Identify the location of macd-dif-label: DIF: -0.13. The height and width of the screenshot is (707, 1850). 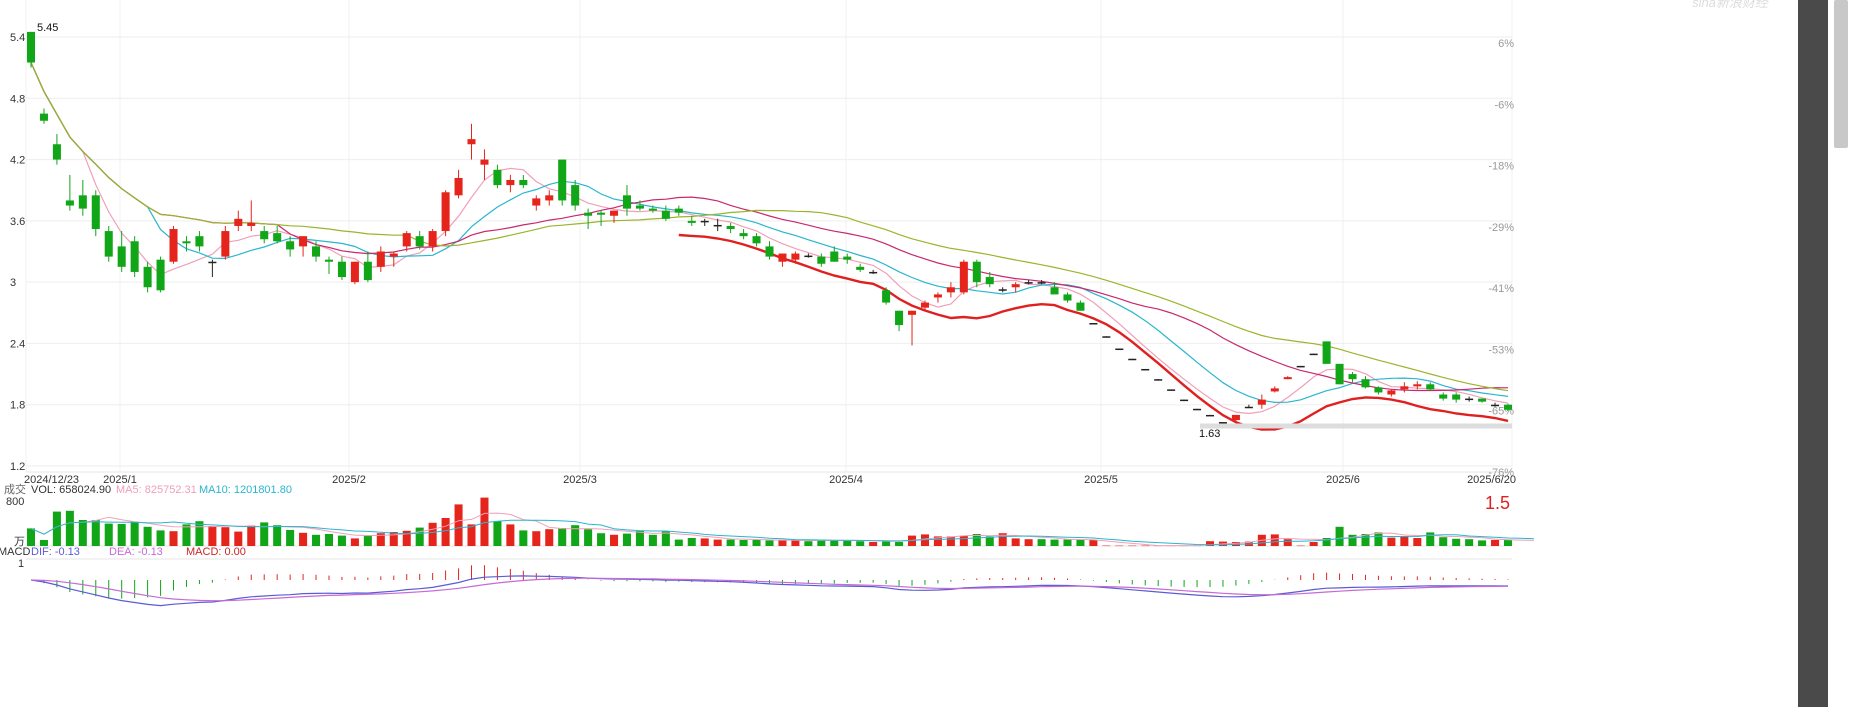
(55, 552).